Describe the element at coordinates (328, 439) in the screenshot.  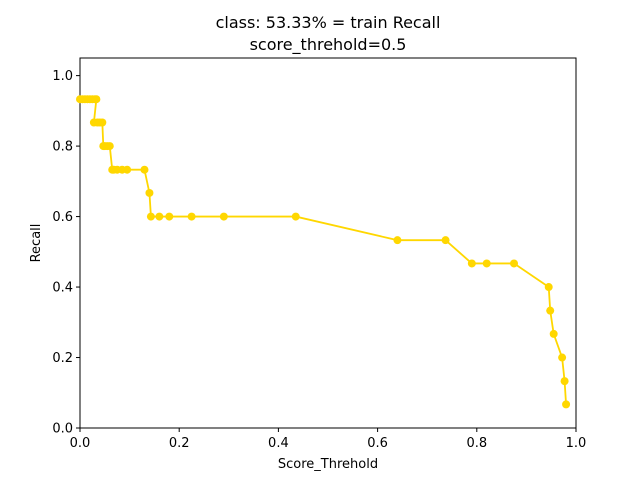
I see `x-axis-ticks: 0.0 0.2 0.4 0.6 0.8 1.0` at that location.